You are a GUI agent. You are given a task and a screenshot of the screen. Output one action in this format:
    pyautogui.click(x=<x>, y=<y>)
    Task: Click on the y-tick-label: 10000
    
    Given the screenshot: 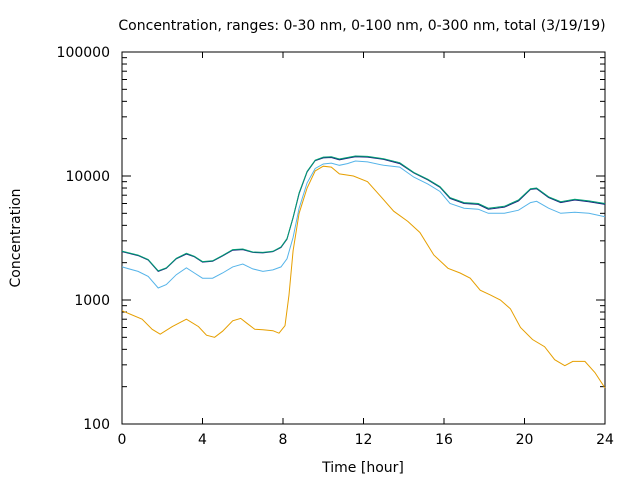 What is the action you would take?
    pyautogui.click(x=87, y=177)
    